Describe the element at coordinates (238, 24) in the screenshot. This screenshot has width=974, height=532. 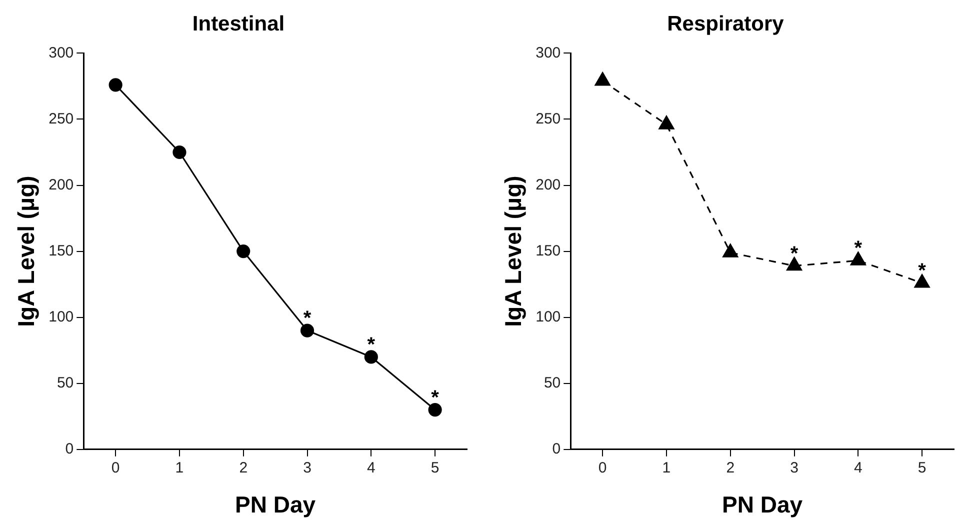
I see `chart-title: Intestinal` at that location.